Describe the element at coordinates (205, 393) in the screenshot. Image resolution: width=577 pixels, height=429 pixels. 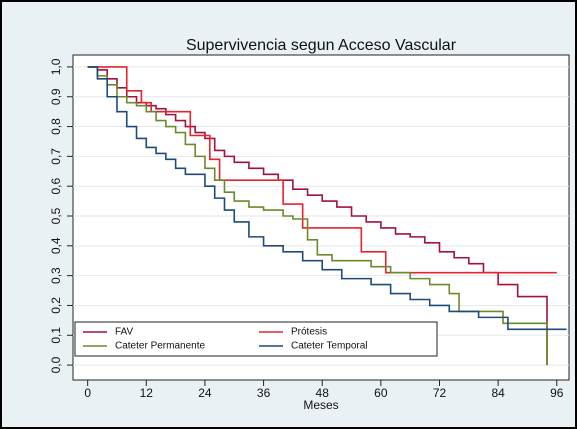
I see `x-tick-label: 24` at that location.